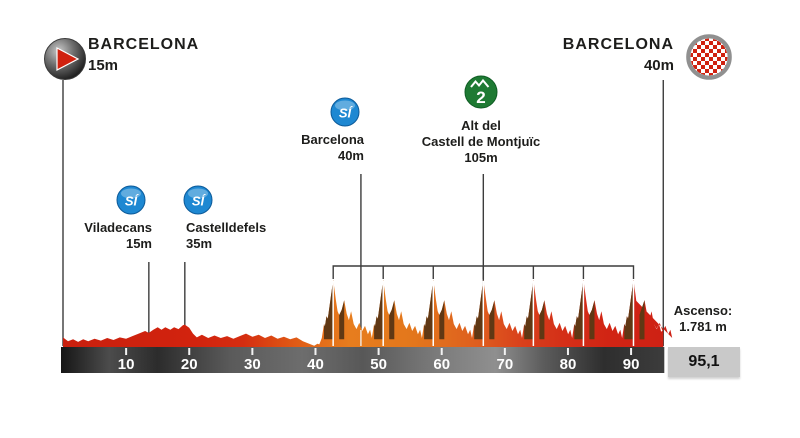 Image resolution: width=800 pixels, height=438 pixels. What do you see at coordinates (631, 364) in the screenshot?
I see `axis-tick-label: 90` at bounding box center [631, 364].